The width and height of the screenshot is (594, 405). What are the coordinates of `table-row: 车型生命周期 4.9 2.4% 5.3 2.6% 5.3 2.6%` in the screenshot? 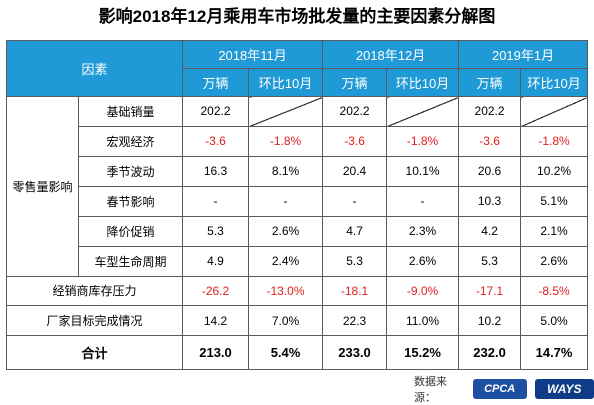 It's located at (298, 261).